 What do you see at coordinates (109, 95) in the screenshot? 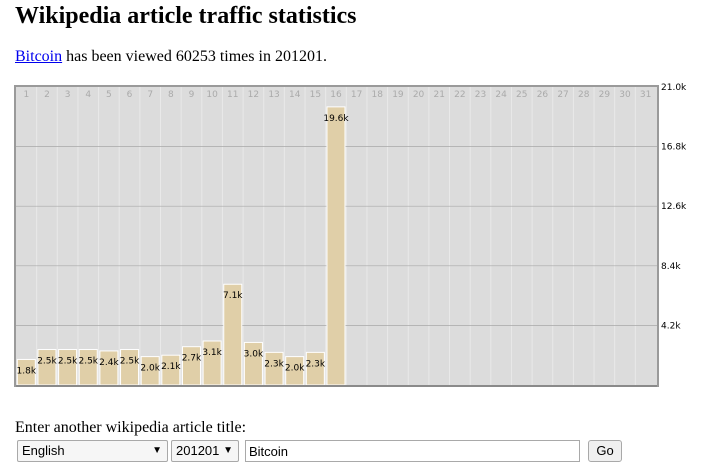
I see `day-label: 5` at bounding box center [109, 95].